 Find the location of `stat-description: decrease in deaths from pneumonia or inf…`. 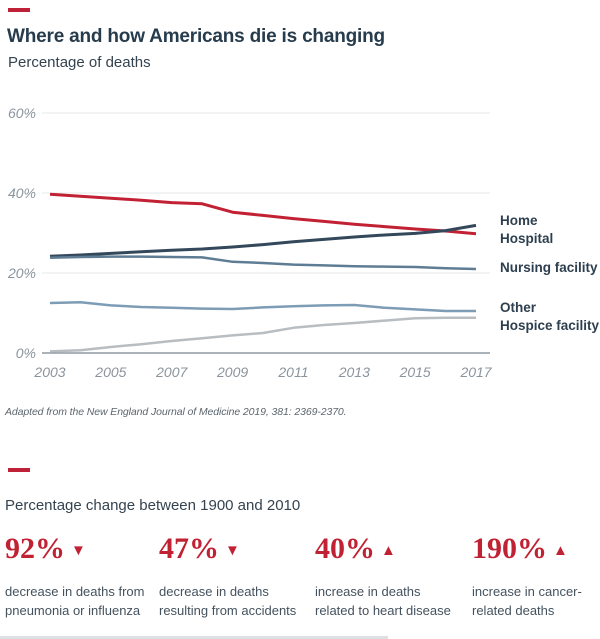

stat-description: decrease in deaths from pneumonia or inf… is located at coordinates (75, 601).